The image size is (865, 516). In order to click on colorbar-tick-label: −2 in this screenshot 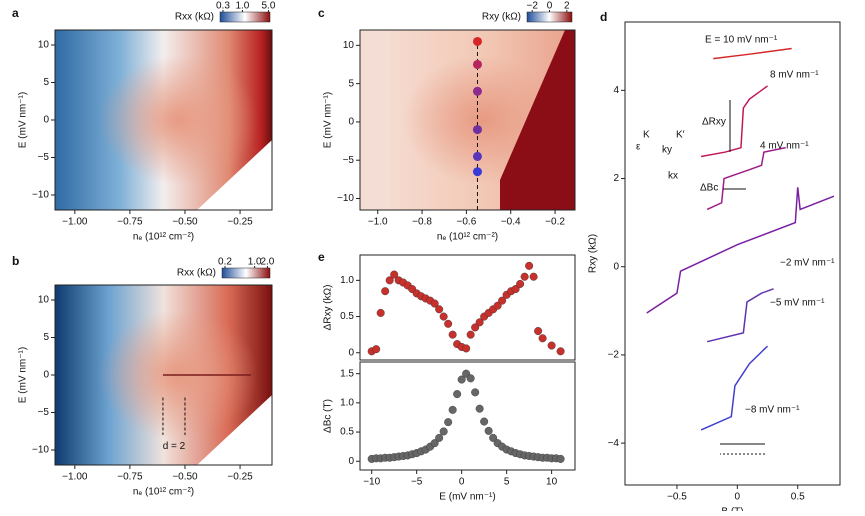, I will do `click(532, 6)`.